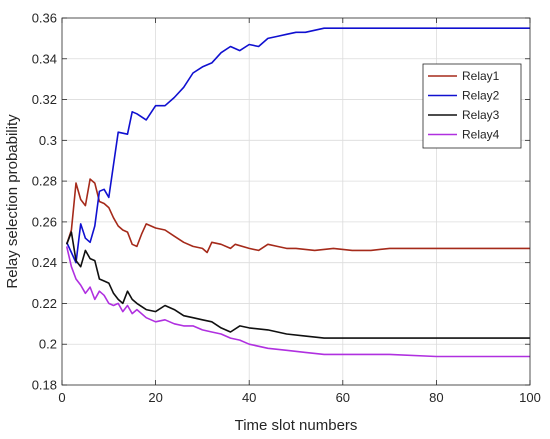 This screenshot has width=550, height=439. What do you see at coordinates (472, 106) in the screenshot?
I see `legend: Relay1 Relay2 Relay3 Relay4` at bounding box center [472, 106].